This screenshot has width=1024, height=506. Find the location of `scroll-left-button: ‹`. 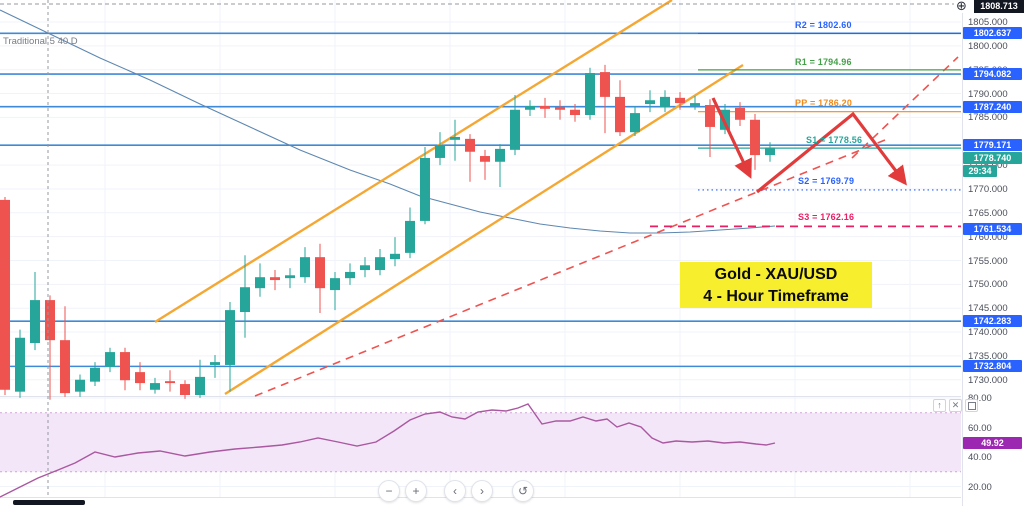

scroll-left-button: ‹ is located at coordinates (455, 491).